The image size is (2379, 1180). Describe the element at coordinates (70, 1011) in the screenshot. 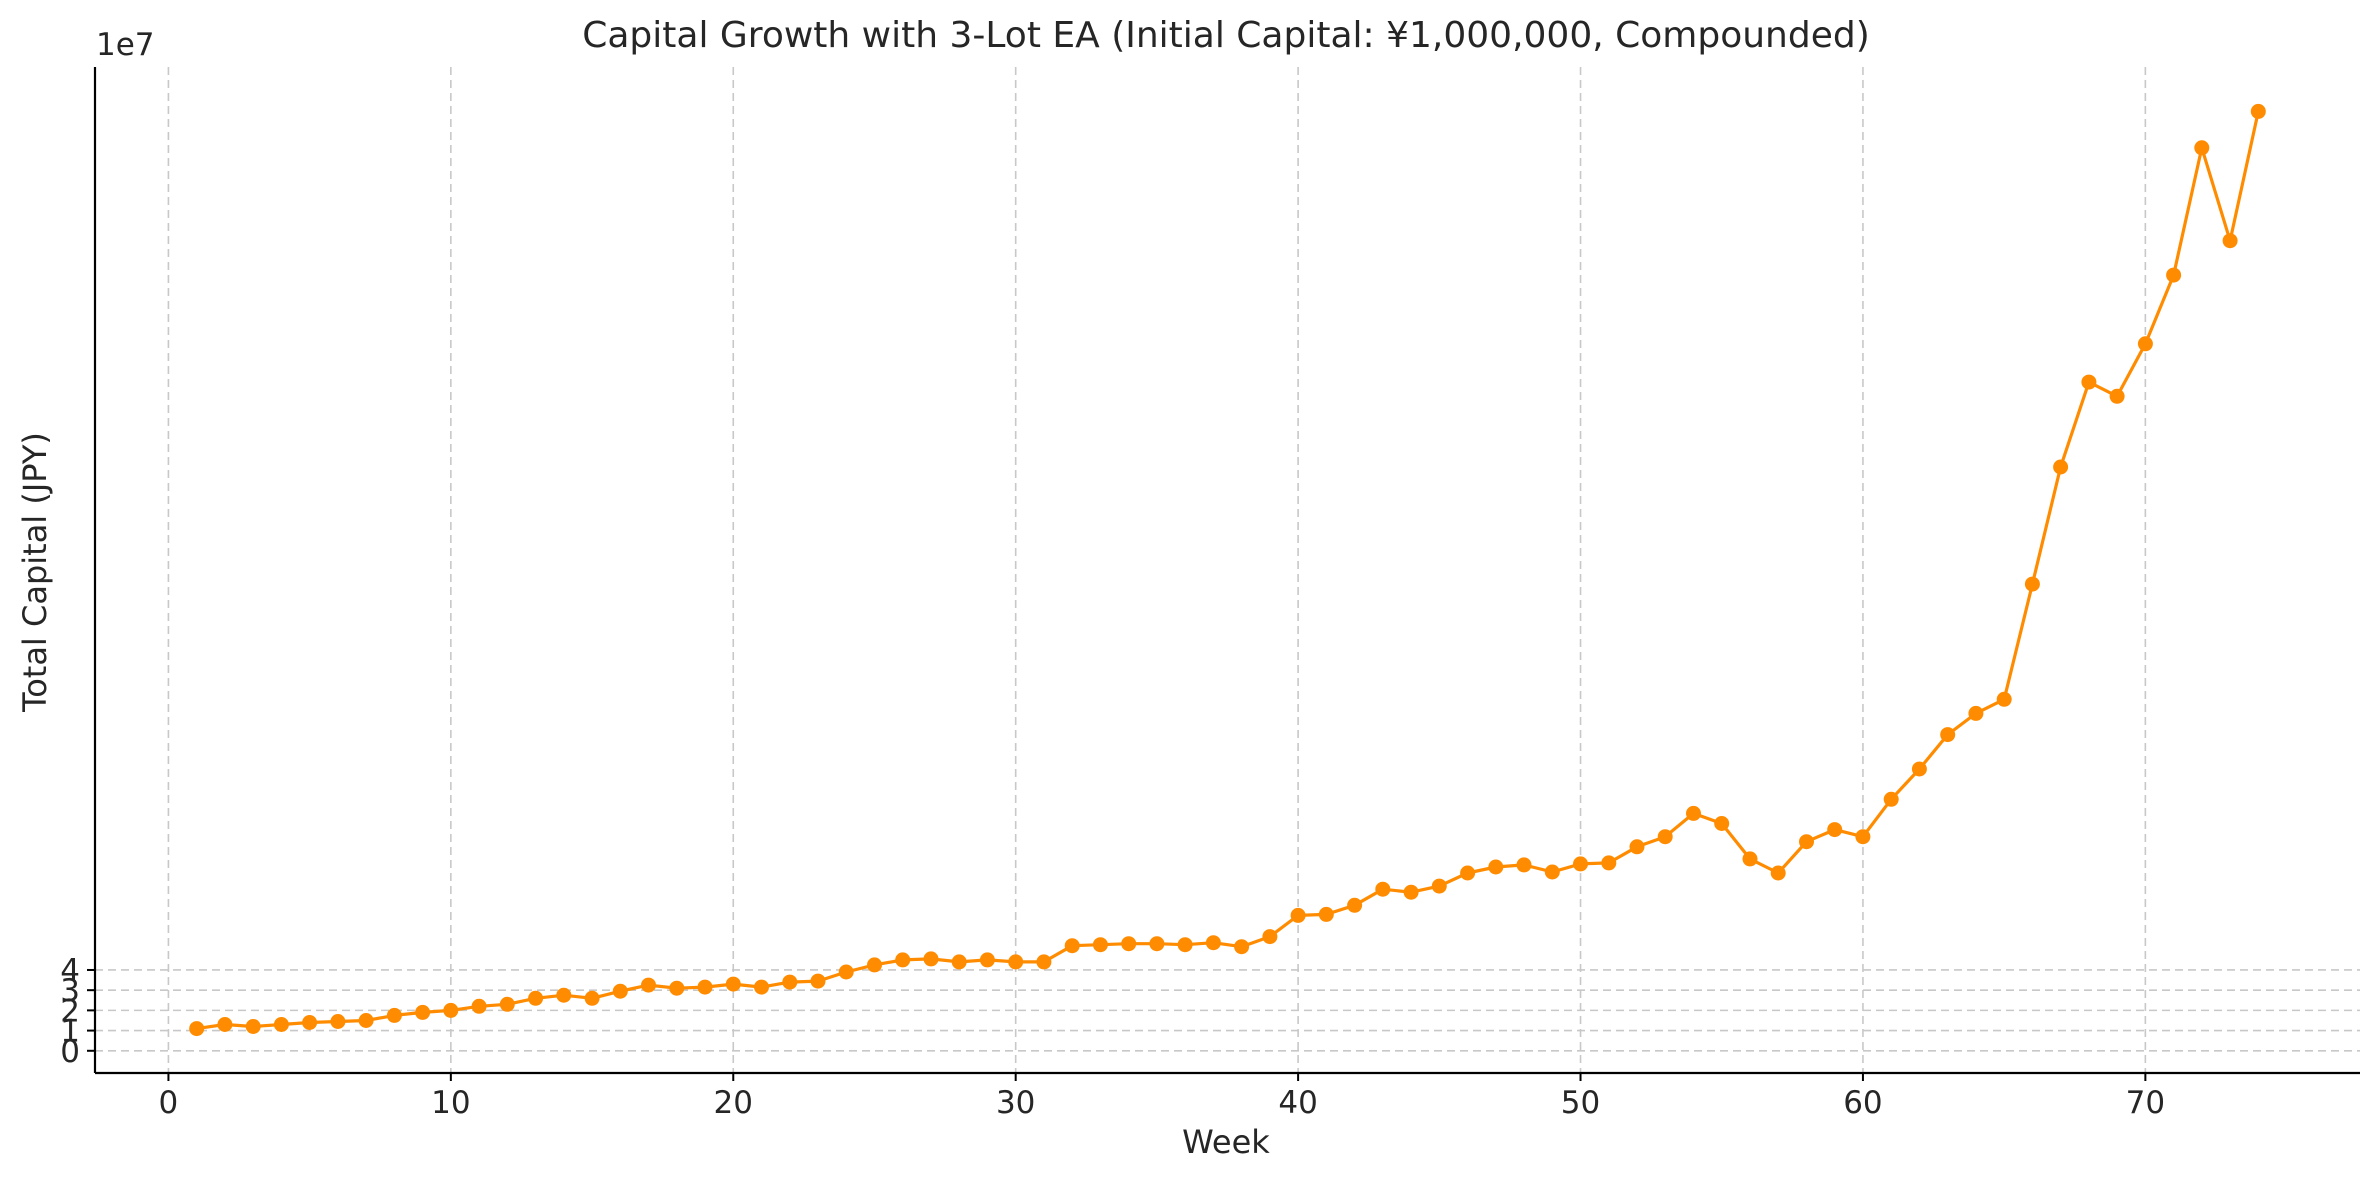

I see `y-tick-label: 2` at that location.